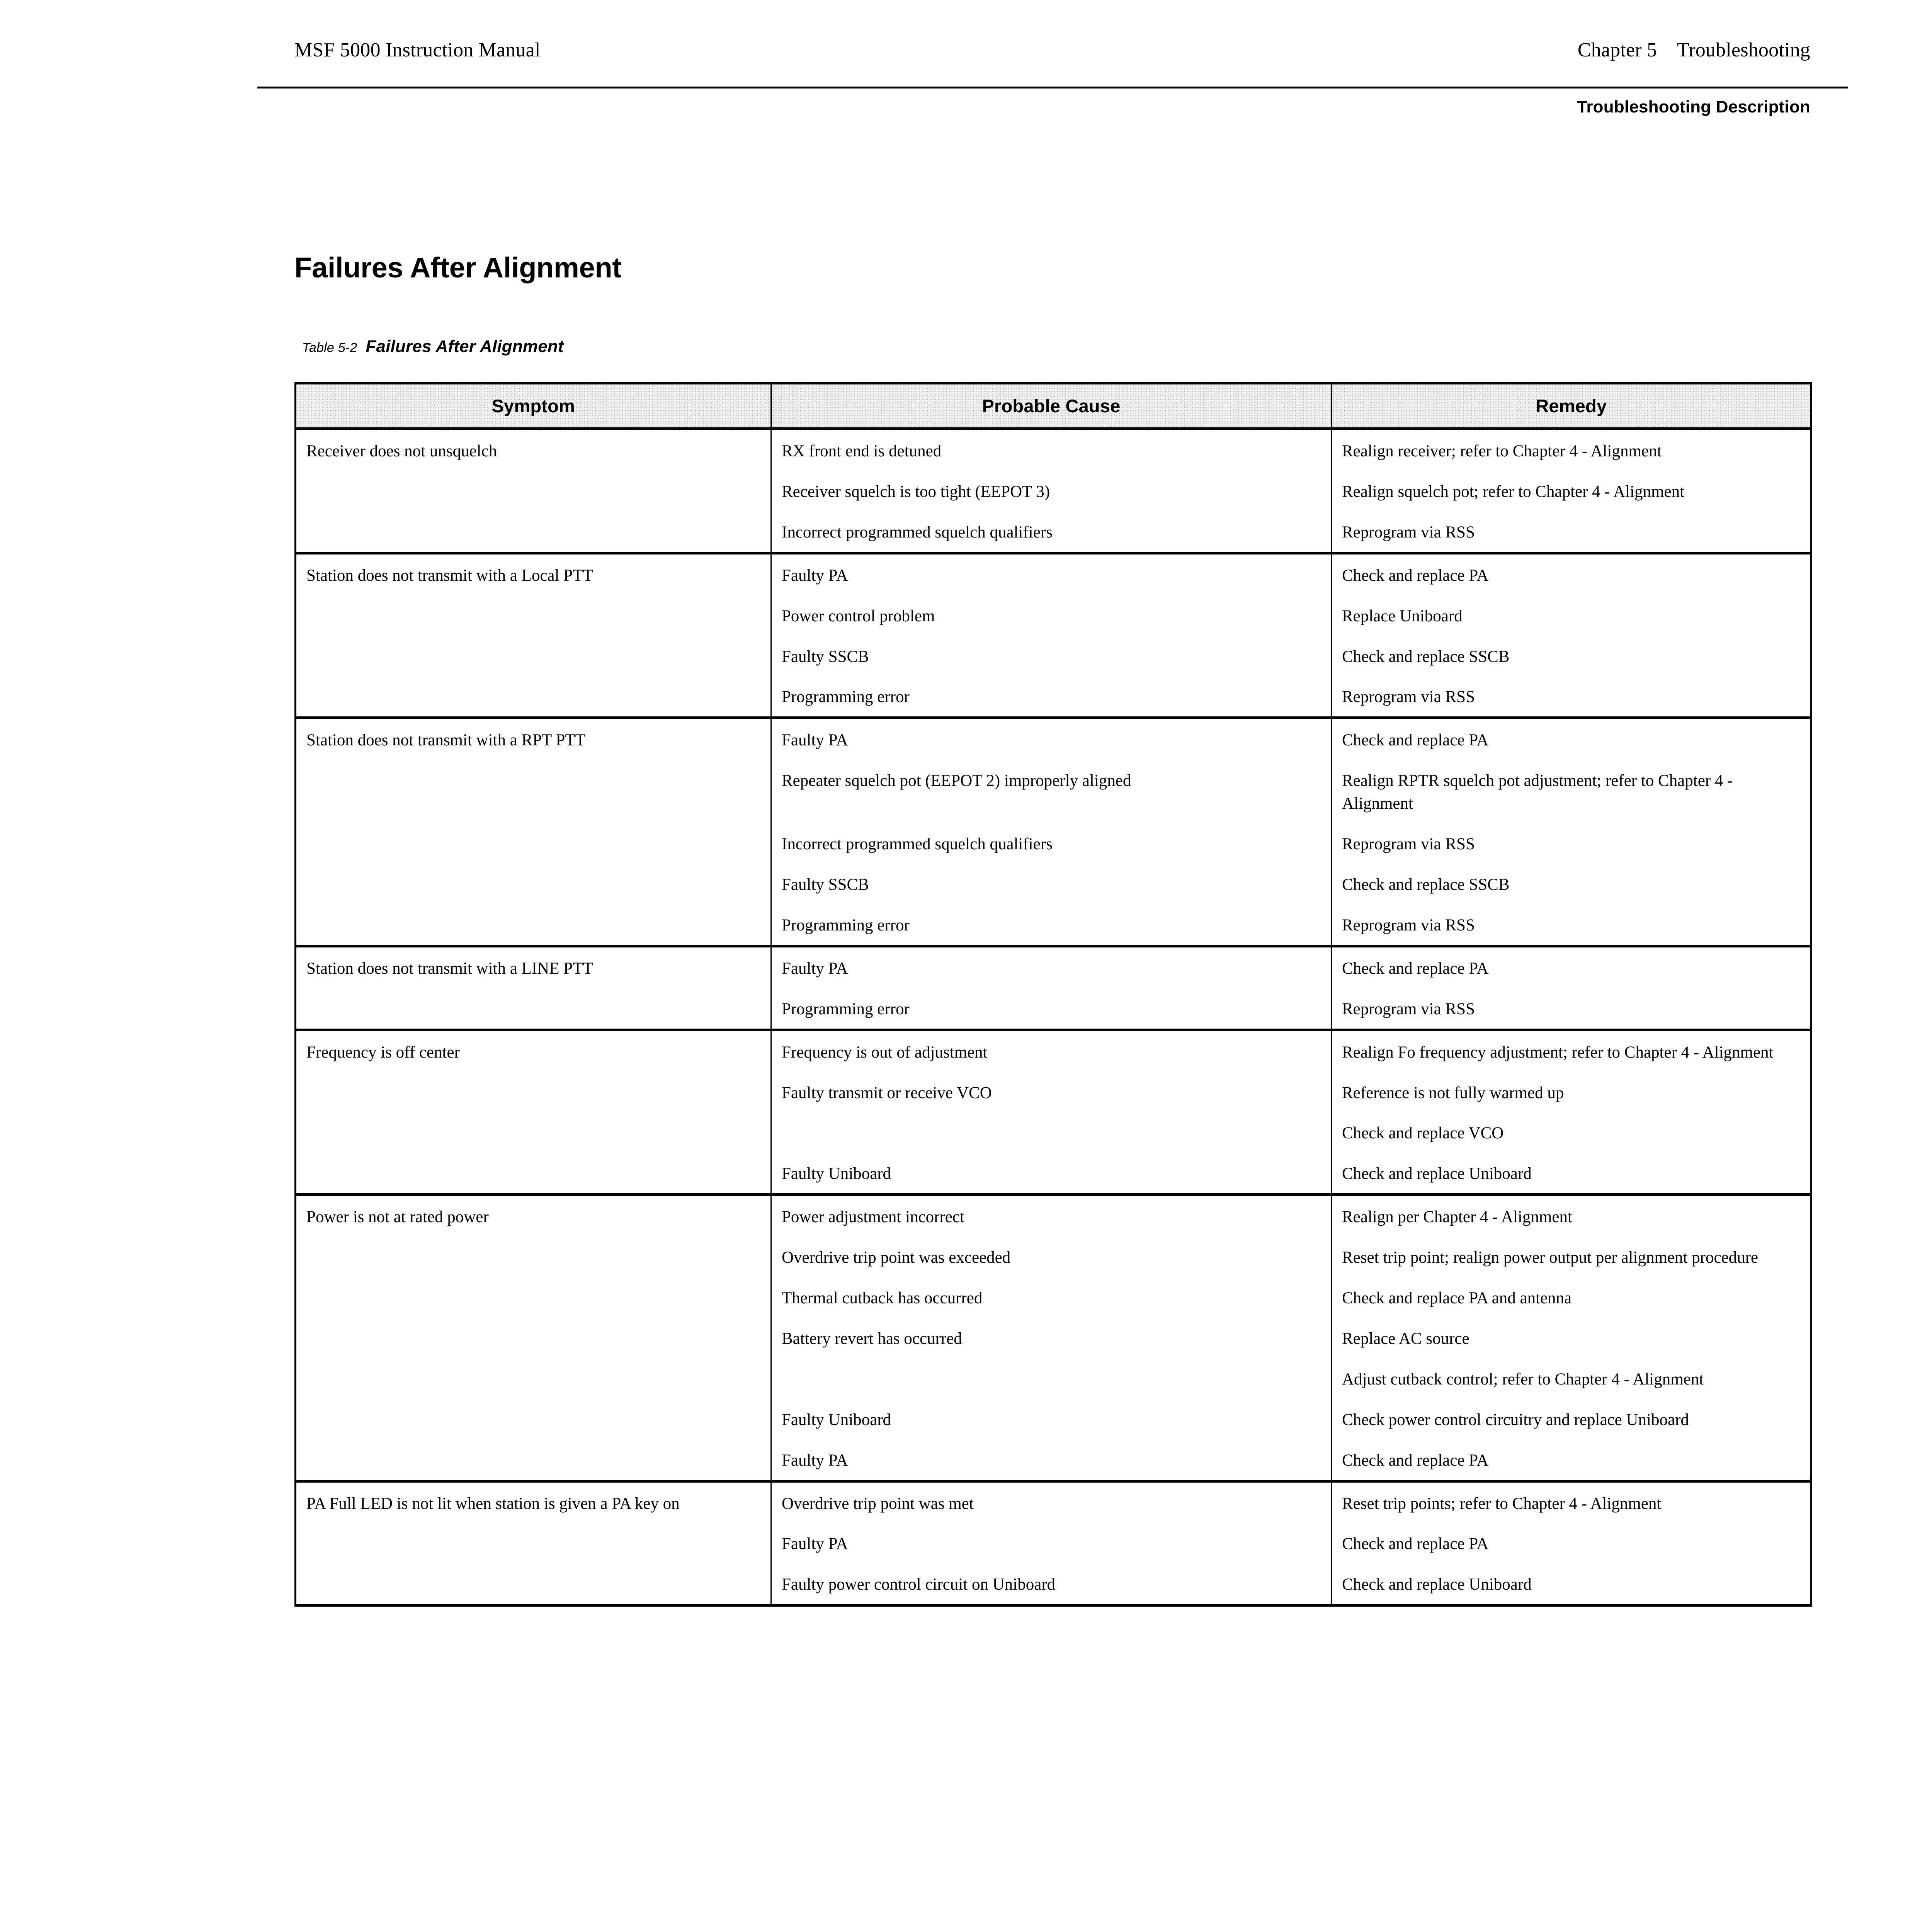 This screenshot has height=1932, width=1932. I want to click on table-caption: Table 5-2 Failures After Alignment, so click(433, 346).